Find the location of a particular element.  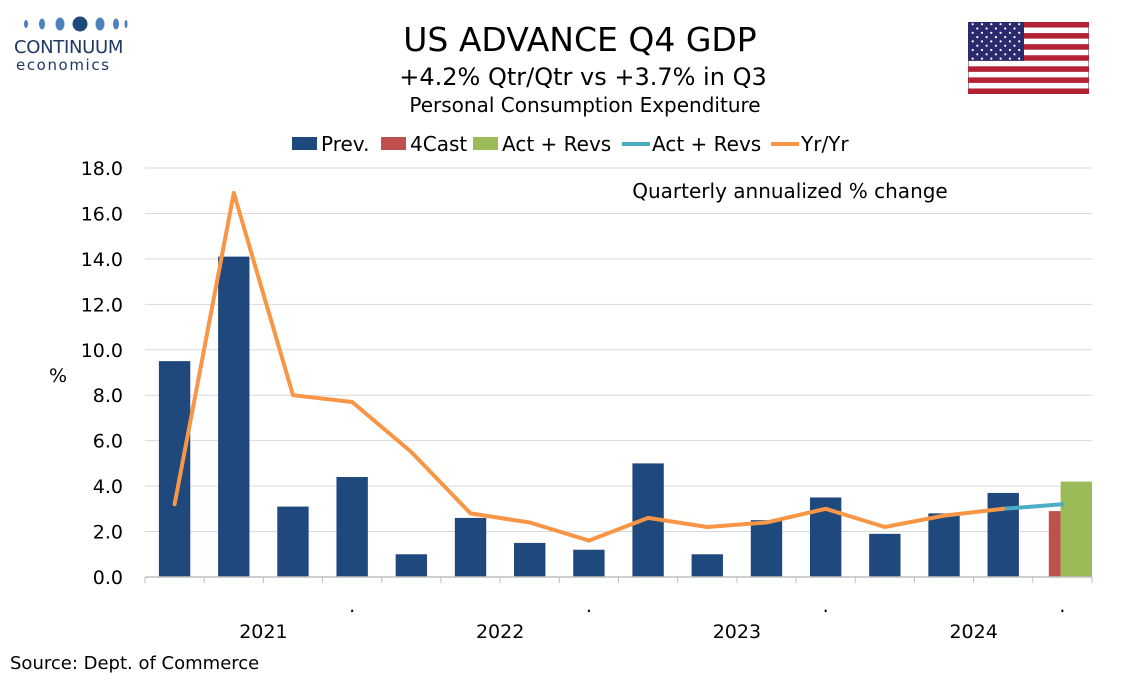

y-tick-label: 4.0 is located at coordinates (108, 487).